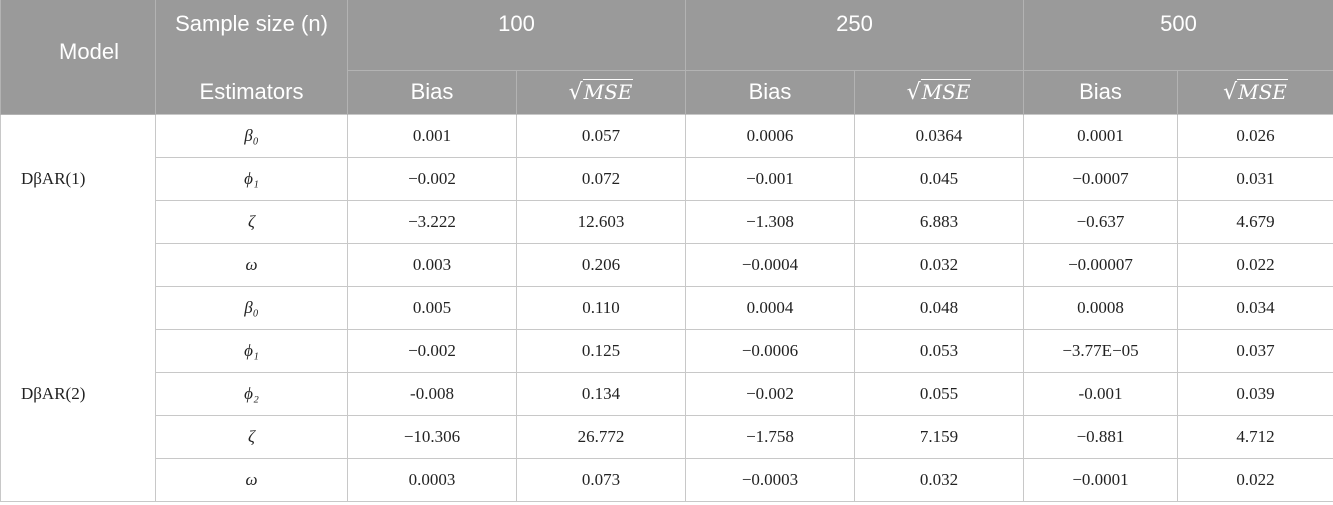 Image resolution: width=1333 pixels, height=505 pixels. What do you see at coordinates (1255, 179) in the screenshot?
I see `rmse-value-cell: 0.031` at bounding box center [1255, 179].